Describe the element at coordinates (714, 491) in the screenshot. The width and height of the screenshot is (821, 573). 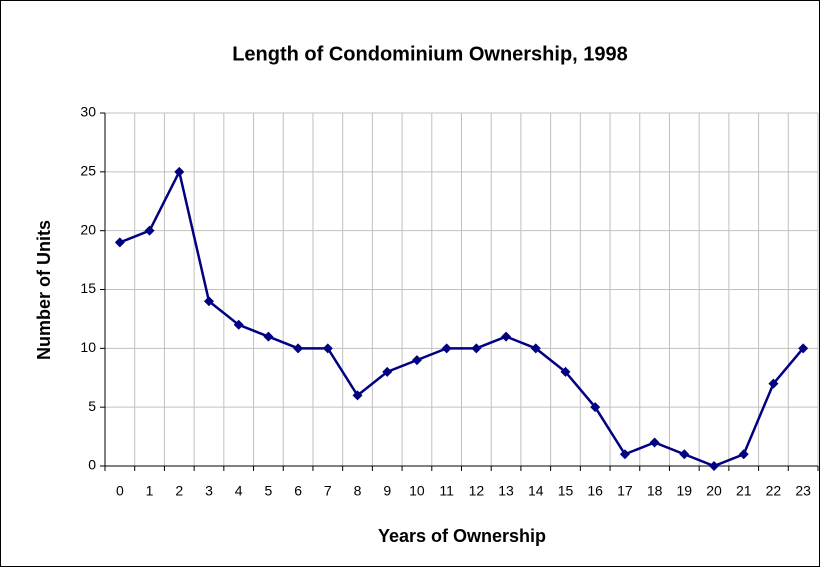
I see `x-tick-label: 20` at that location.